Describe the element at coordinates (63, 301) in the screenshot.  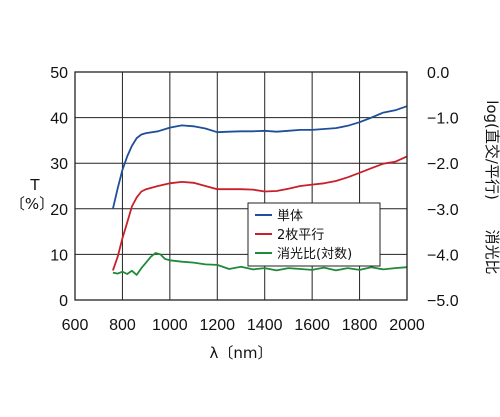
I see `y-left-tick-label: 0` at that location.